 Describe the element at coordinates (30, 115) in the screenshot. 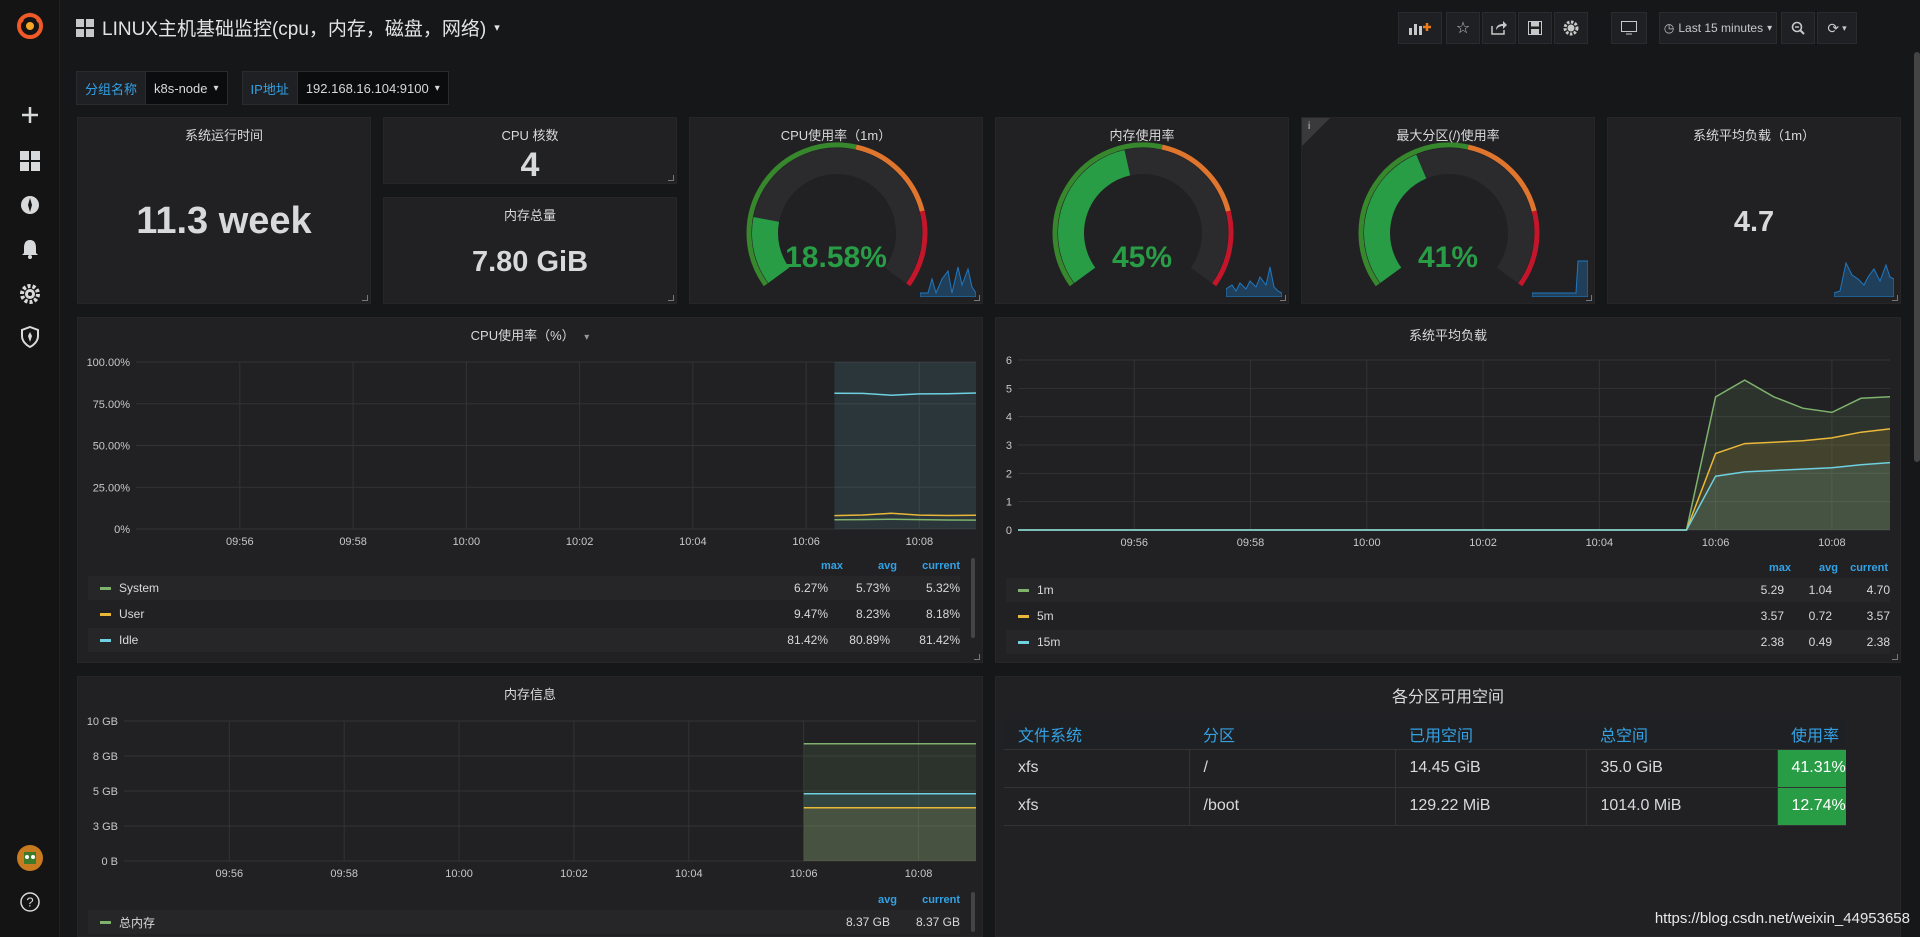

I see `plus-icon` at that location.